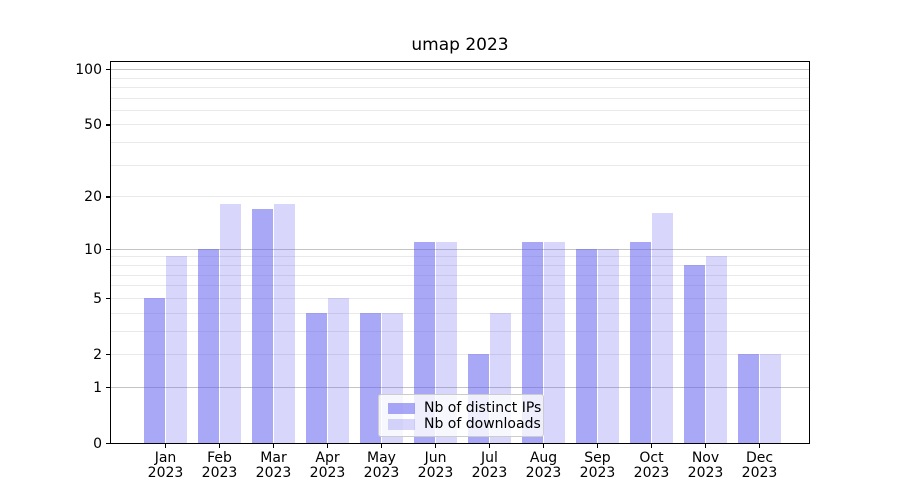 The width and height of the screenshot is (900, 500). I want to click on y-tick-label-5: 5, so click(97, 298).